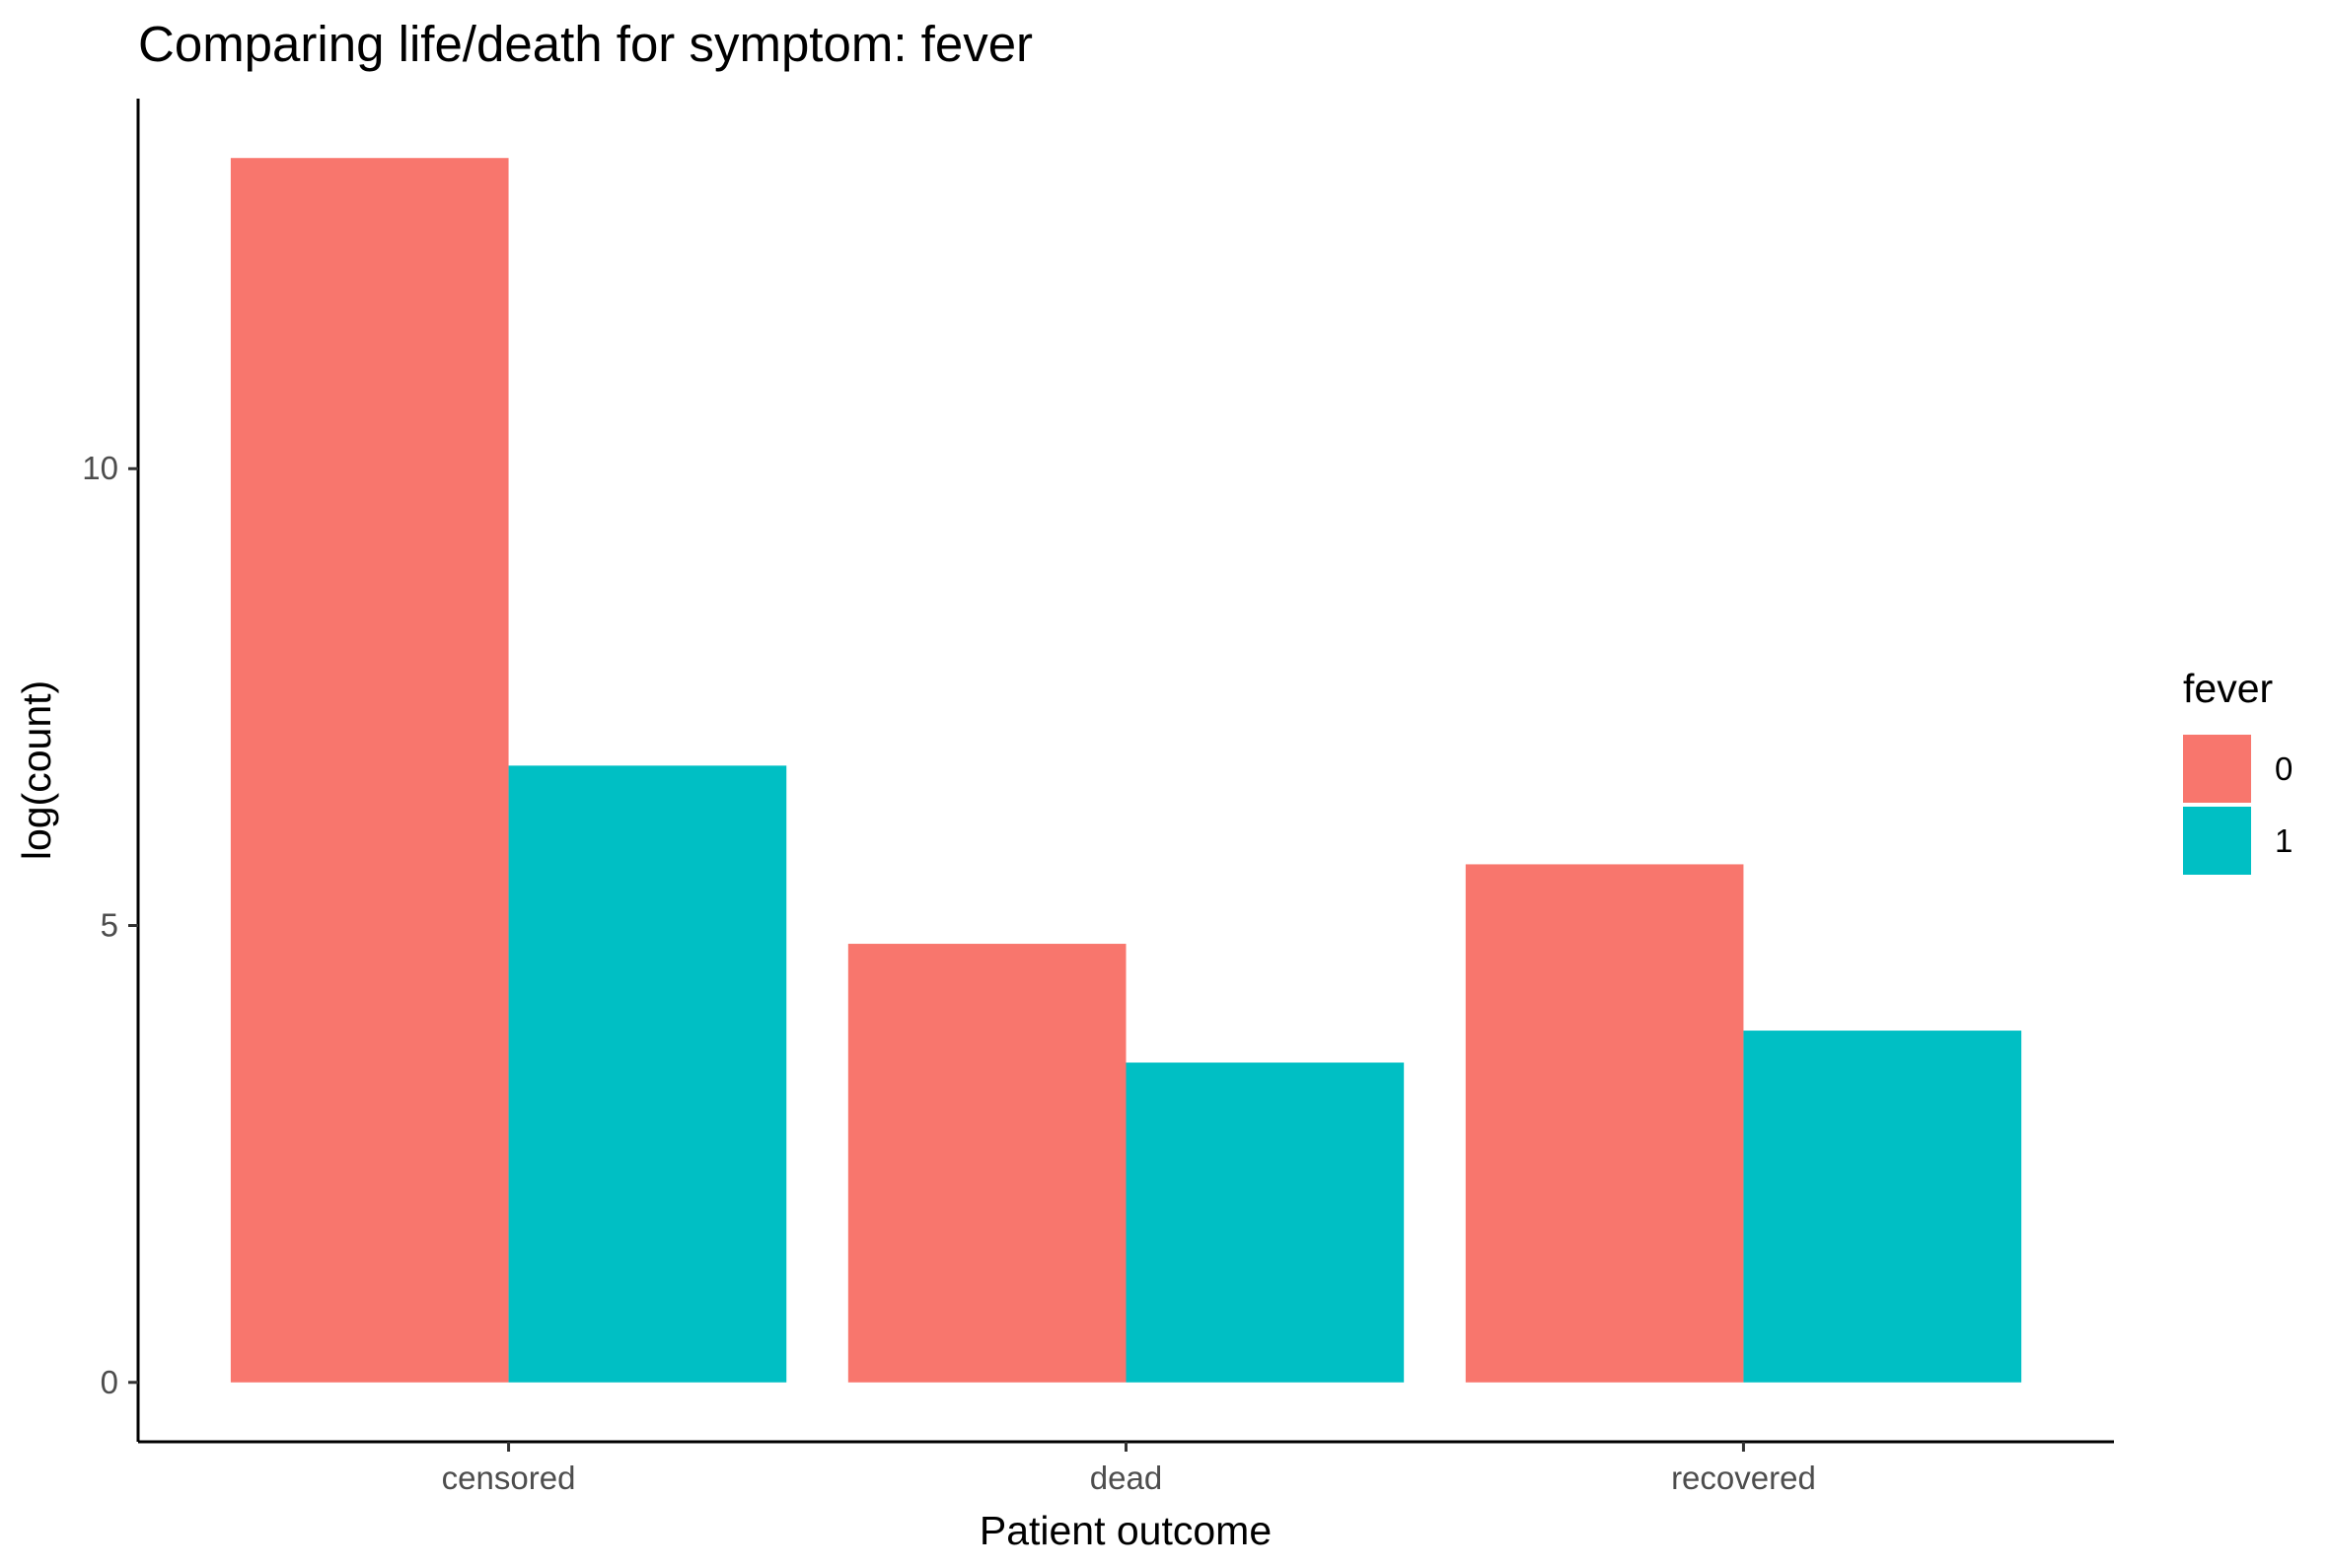 Image resolution: width=2330 pixels, height=1568 pixels. Describe the element at coordinates (36, 770) in the screenshot. I see `y-axis-title: log(count)` at that location.